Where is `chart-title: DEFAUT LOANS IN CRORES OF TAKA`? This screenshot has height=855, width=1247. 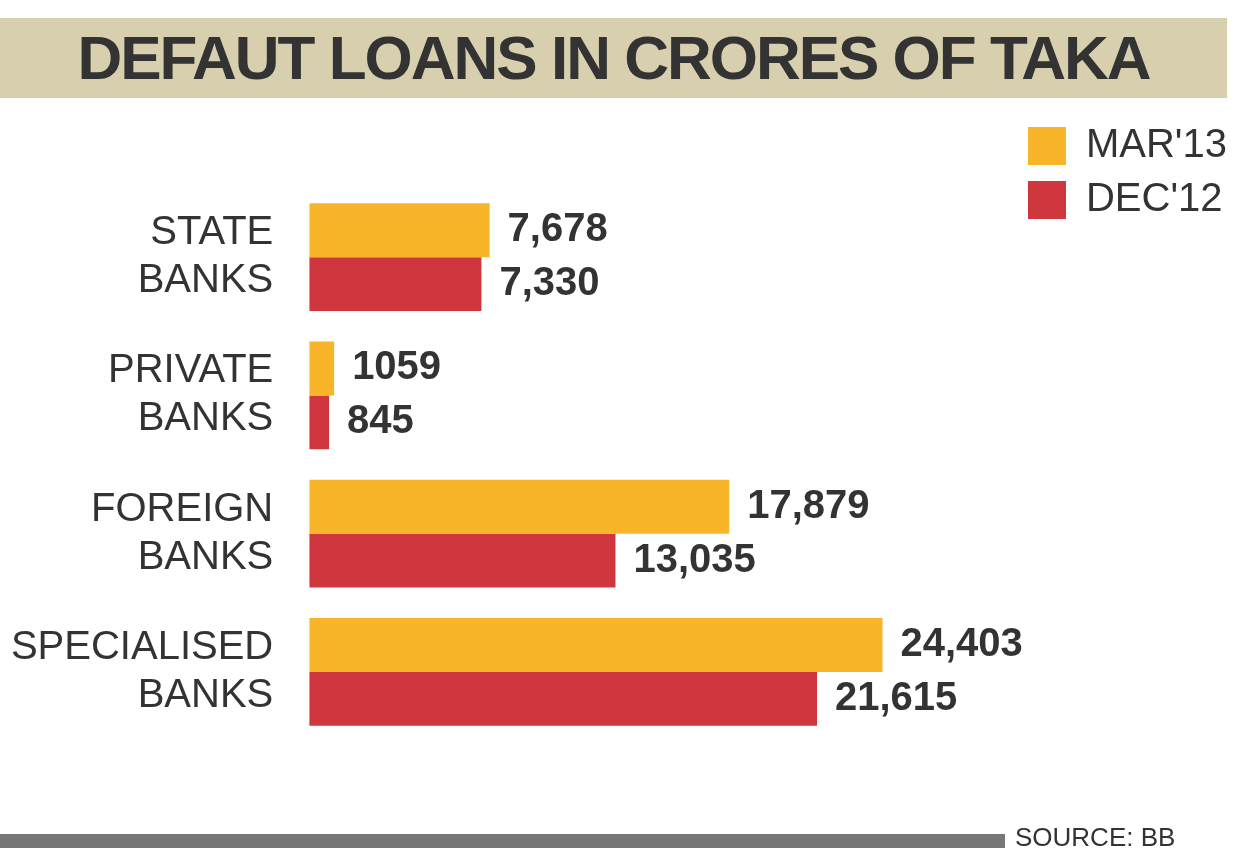
chart-title: DEFAUT LOANS IN CRORES OF TAKA is located at coordinates (613, 58).